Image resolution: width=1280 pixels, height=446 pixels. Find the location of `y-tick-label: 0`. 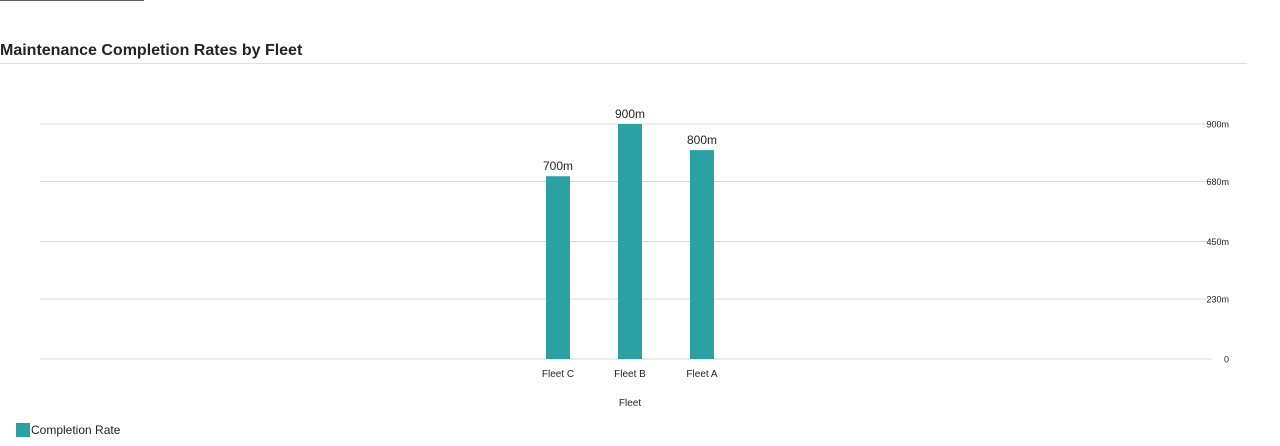

y-tick-label: 0 is located at coordinates (1226, 360).